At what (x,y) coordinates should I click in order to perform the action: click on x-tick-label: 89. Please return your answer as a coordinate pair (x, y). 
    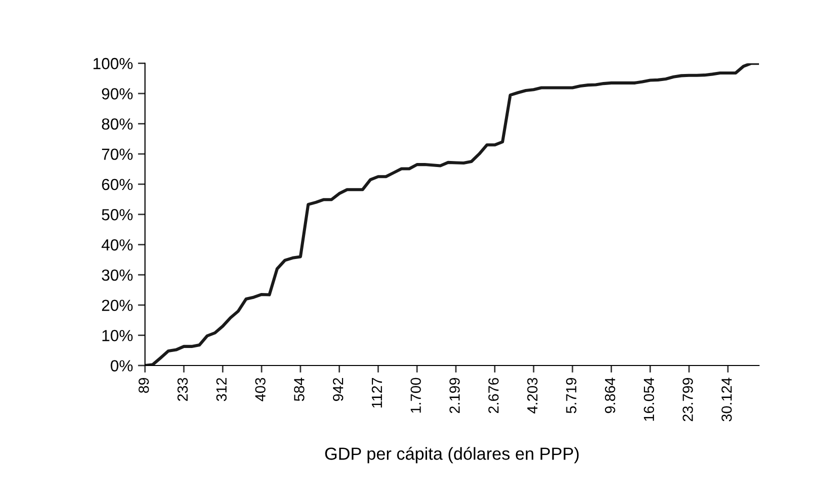
    Looking at the image, I should click on (143, 385).